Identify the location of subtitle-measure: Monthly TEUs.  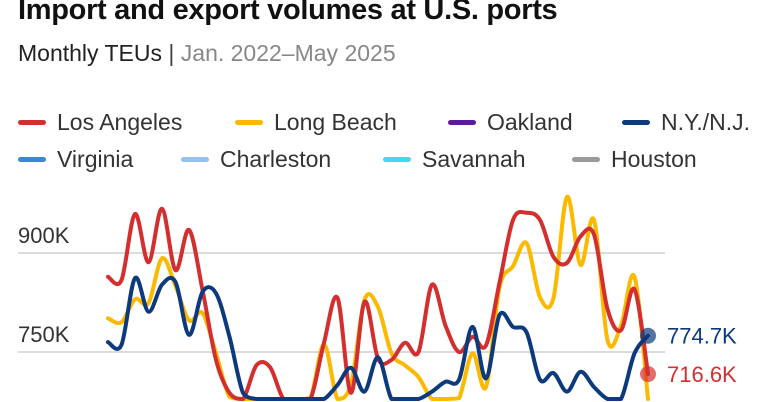
(90, 53).